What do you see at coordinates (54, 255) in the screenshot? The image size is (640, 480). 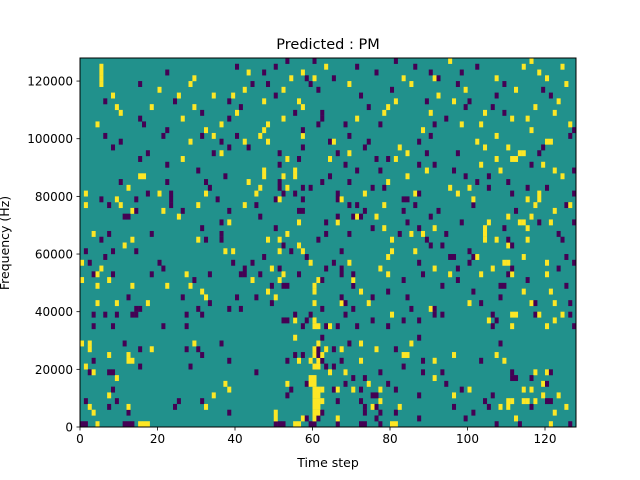 I see `y-tick-label: 60000` at bounding box center [54, 255].